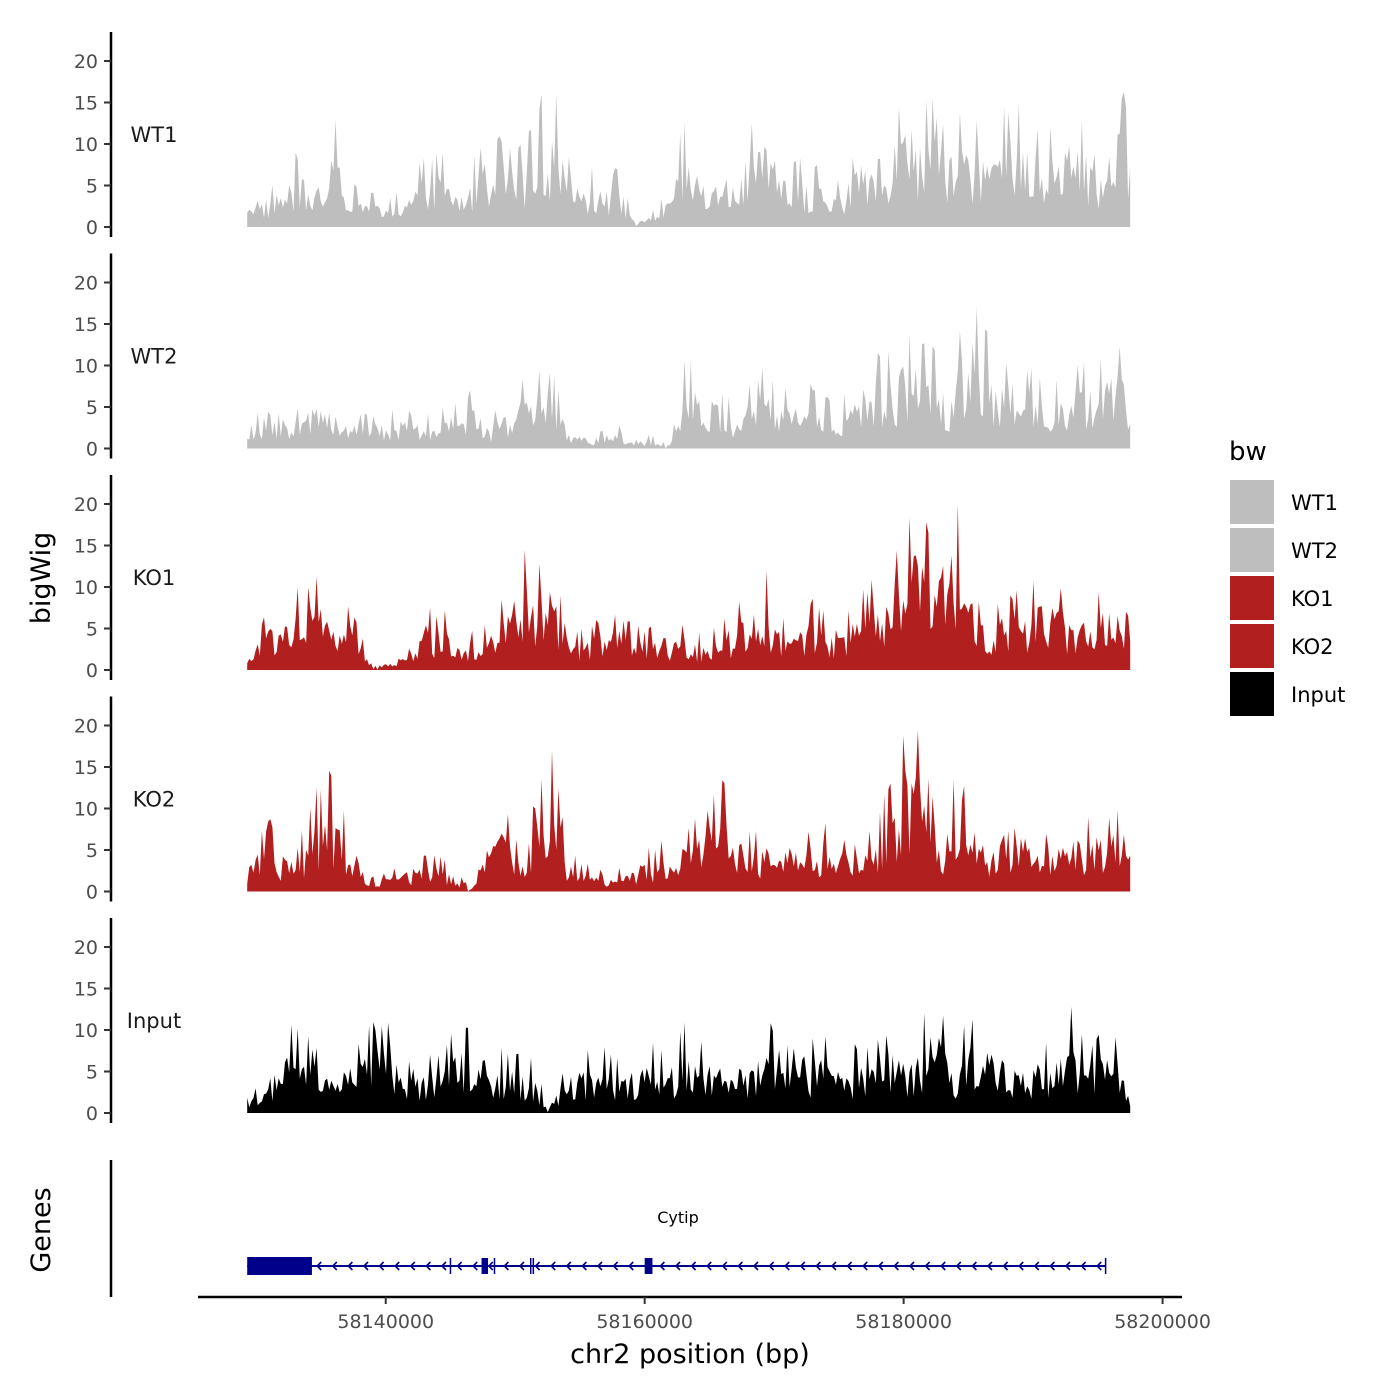 Image resolution: width=1400 pixels, height=1400 pixels. What do you see at coordinates (1312, 647) in the screenshot?
I see `legend-label-ko2: KO2` at bounding box center [1312, 647].